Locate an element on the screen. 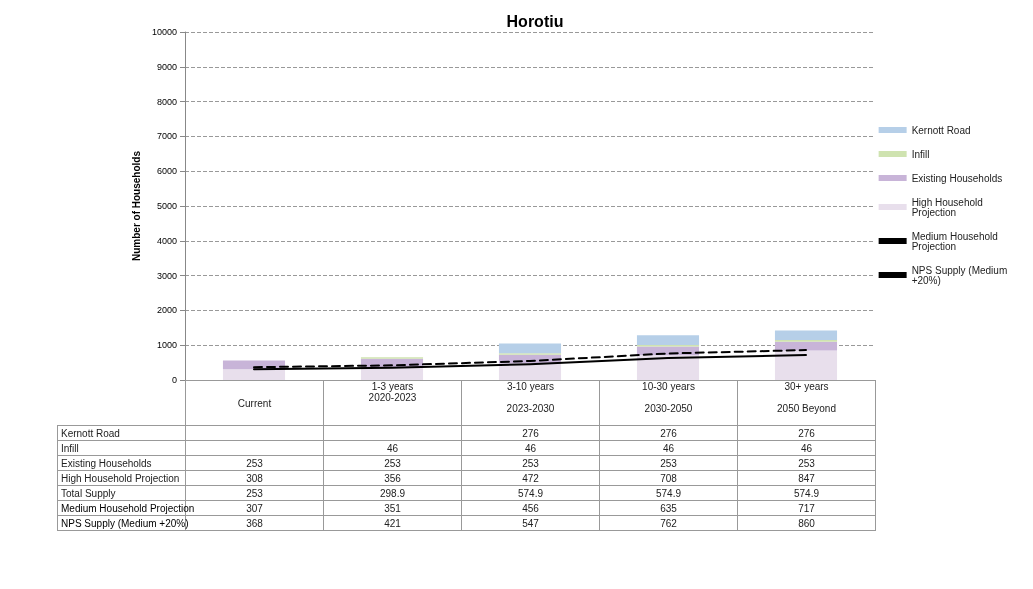 This screenshot has width=1033, height=589. y-tick-label: 1000 is located at coordinates (166, 345).